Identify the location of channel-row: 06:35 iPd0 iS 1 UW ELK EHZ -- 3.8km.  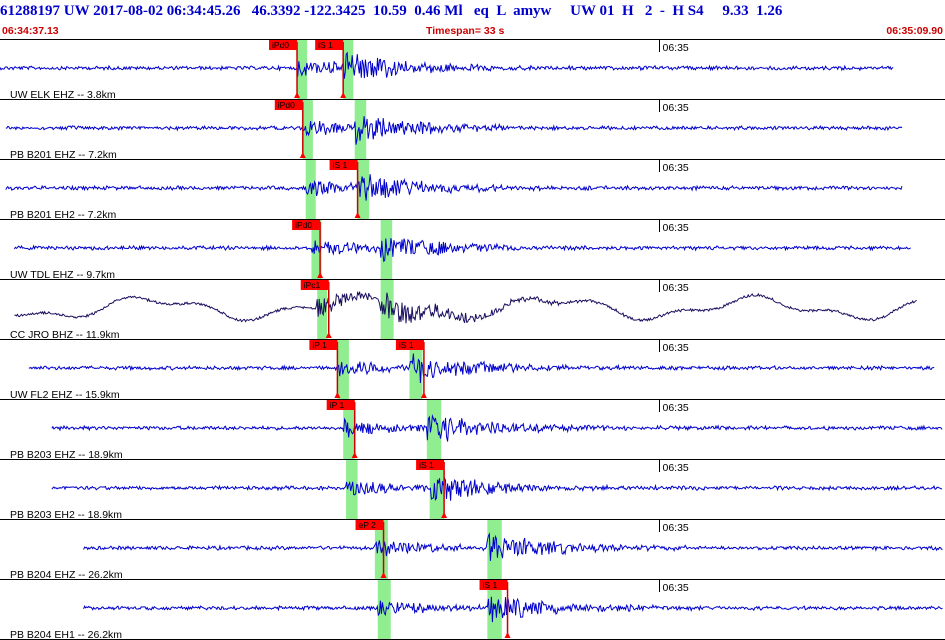
(472, 70).